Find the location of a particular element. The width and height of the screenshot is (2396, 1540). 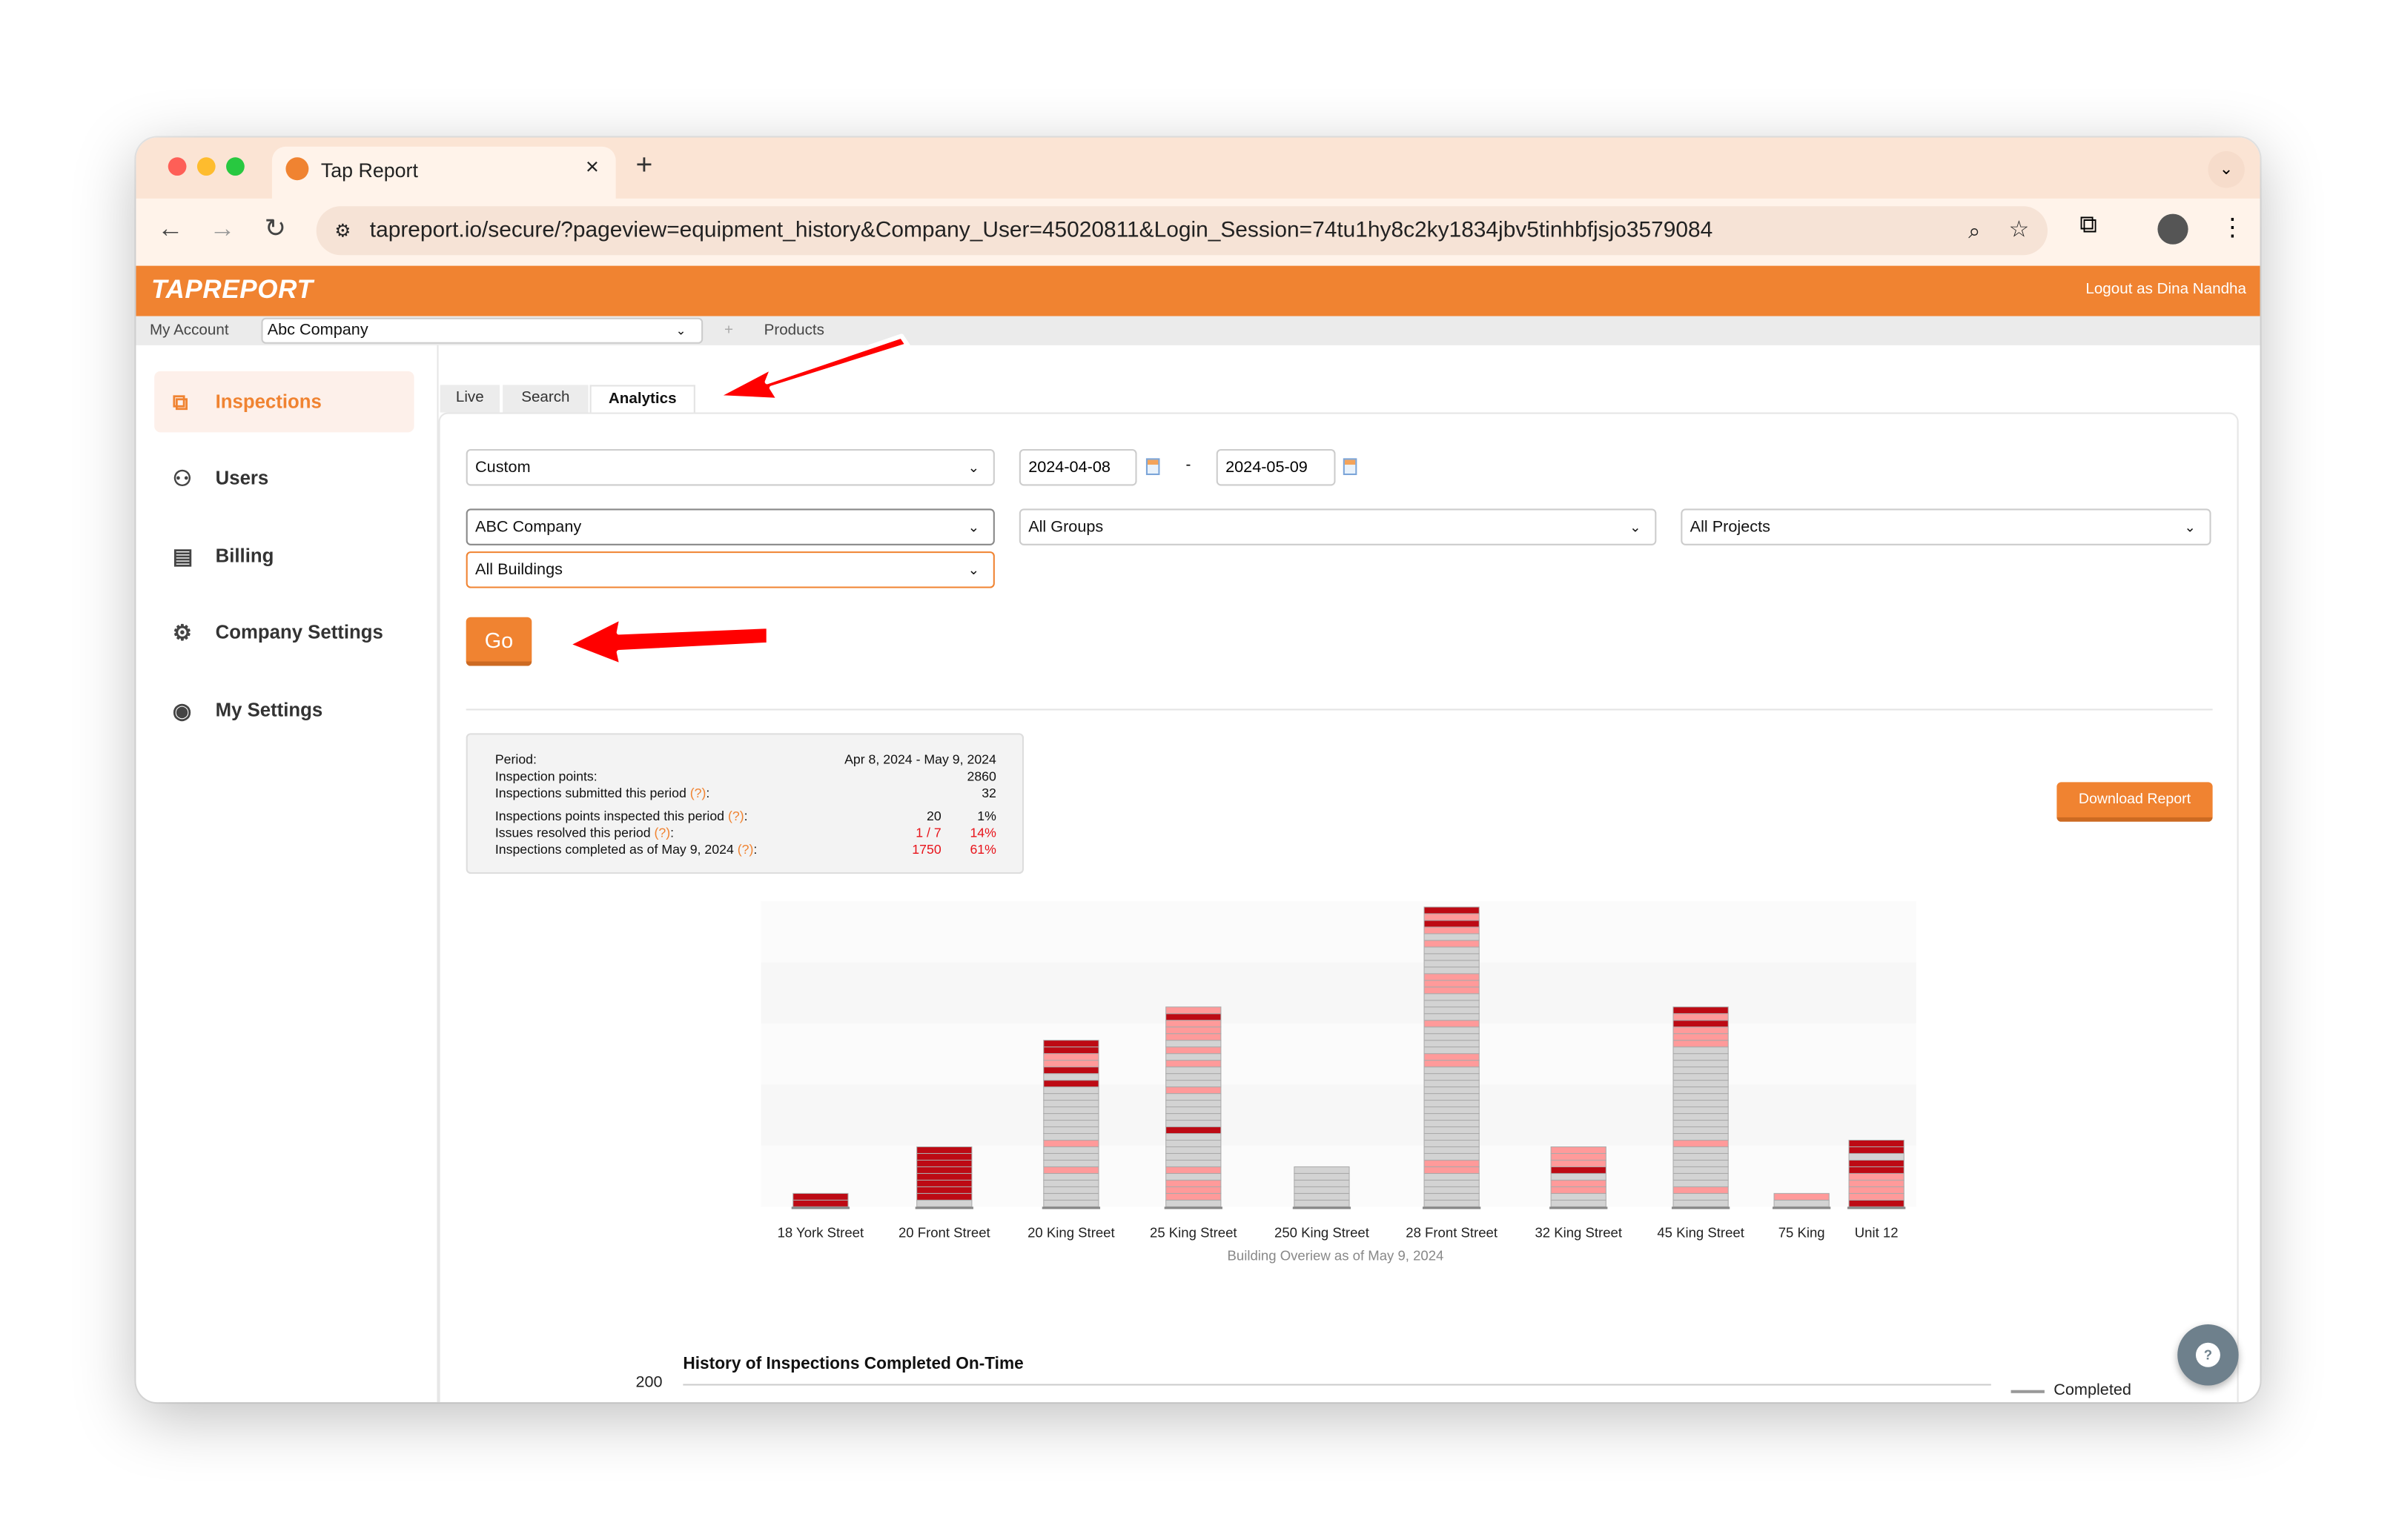

sidebar-item-my-settings: ◉ My Settings is located at coordinates (284, 710).